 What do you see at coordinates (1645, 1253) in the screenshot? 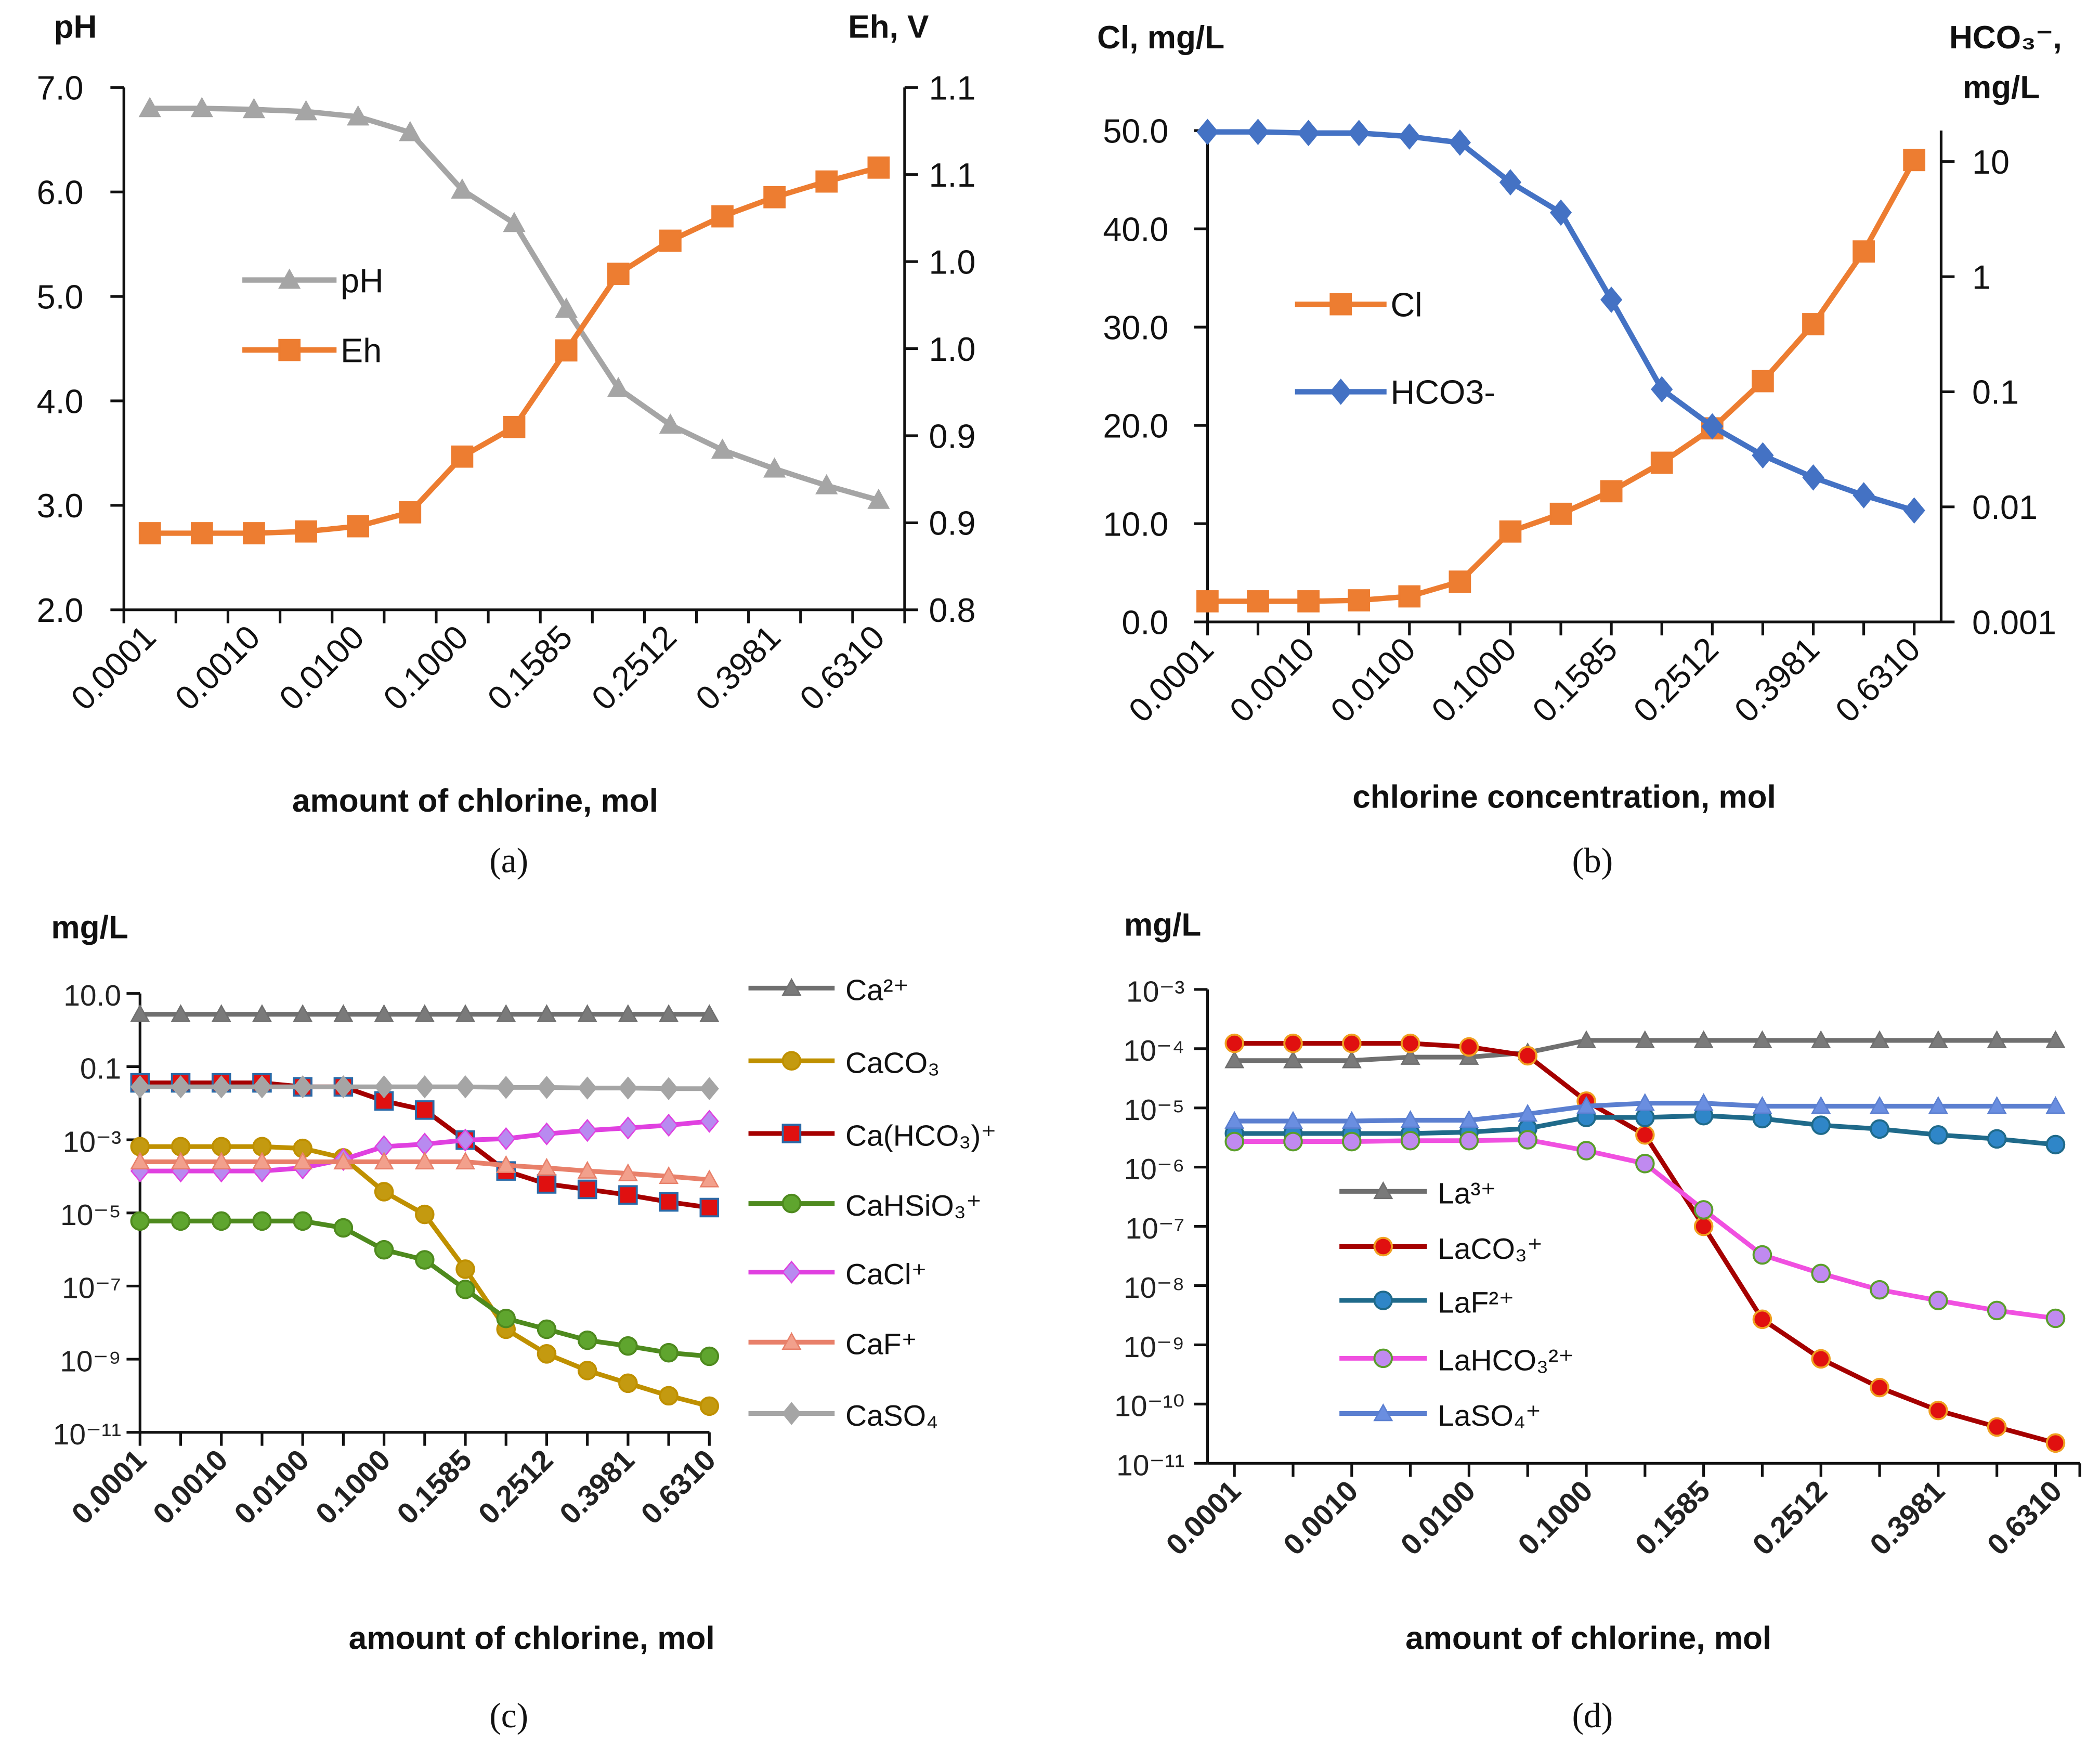
I see `series-lahco: LaHCO₃²⁺` at bounding box center [1645, 1253].